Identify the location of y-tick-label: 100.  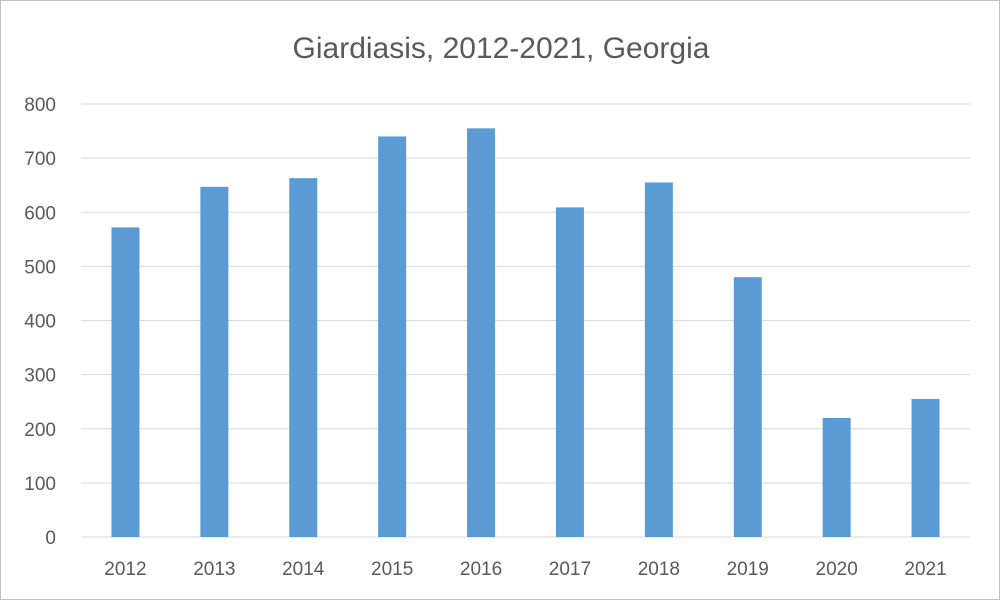
(40, 484).